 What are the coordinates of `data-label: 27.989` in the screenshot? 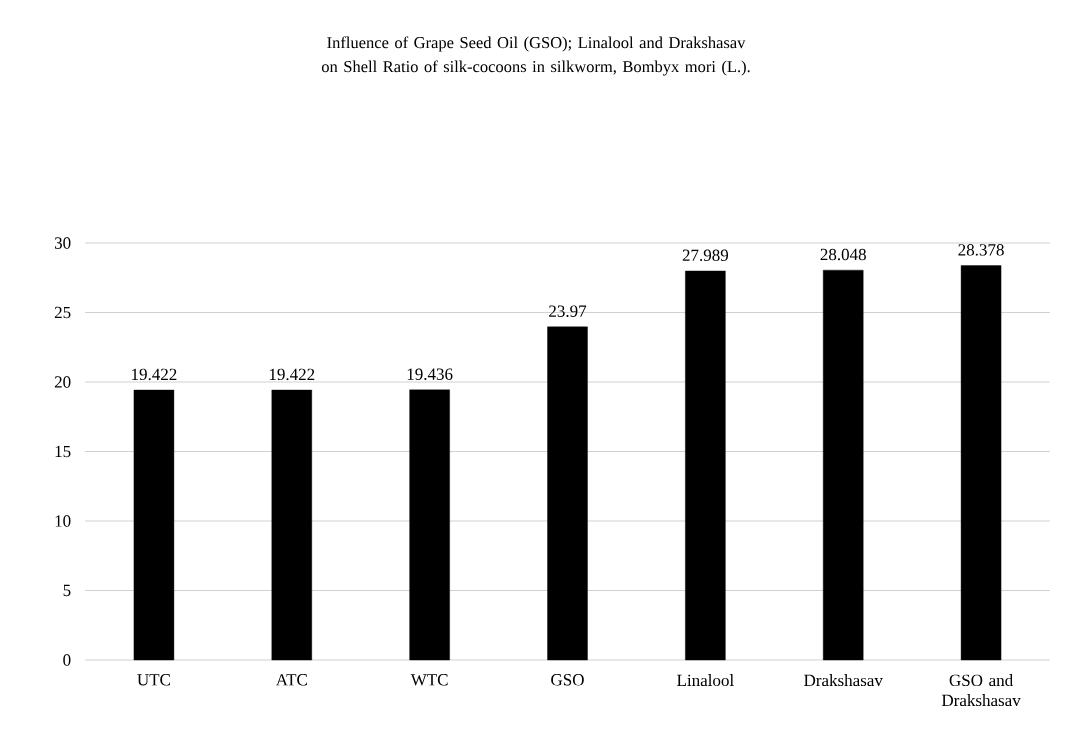 It's located at (705, 255).